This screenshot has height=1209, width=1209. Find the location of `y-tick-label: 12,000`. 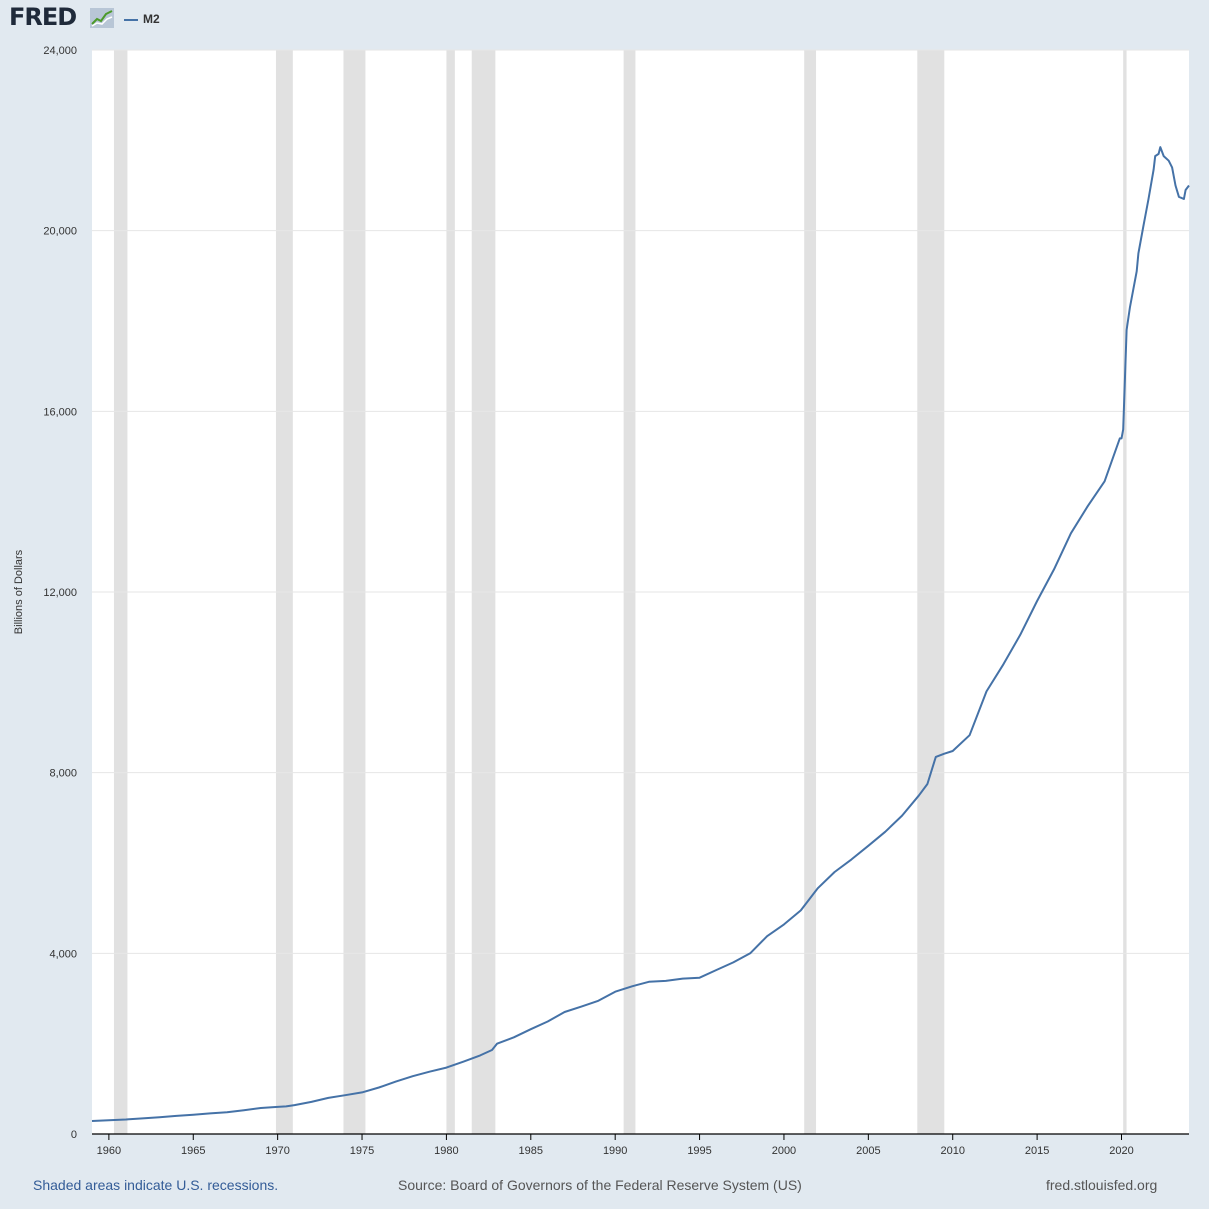

y-tick-label: 12,000 is located at coordinates (60, 593).